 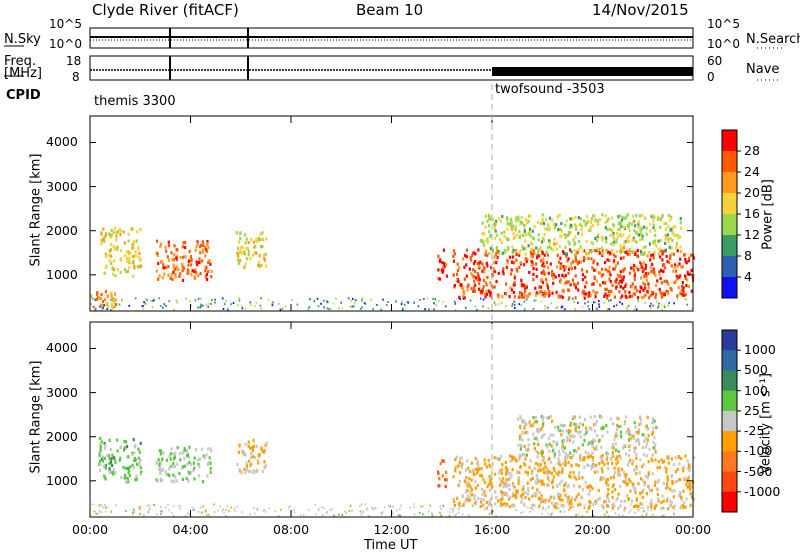 I want to click on freq-top-tick: 18, so click(x=74, y=61).